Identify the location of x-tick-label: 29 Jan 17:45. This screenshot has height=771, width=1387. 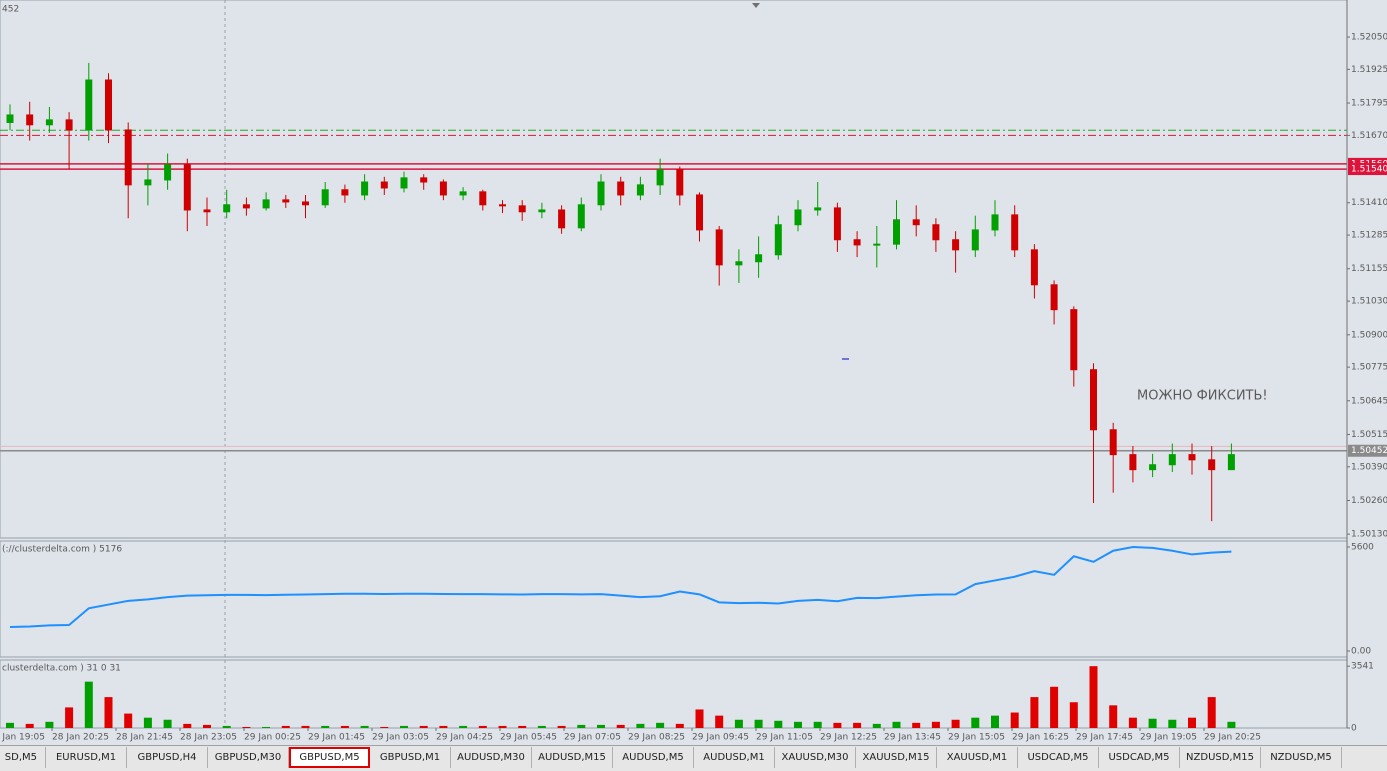
(1104, 738).